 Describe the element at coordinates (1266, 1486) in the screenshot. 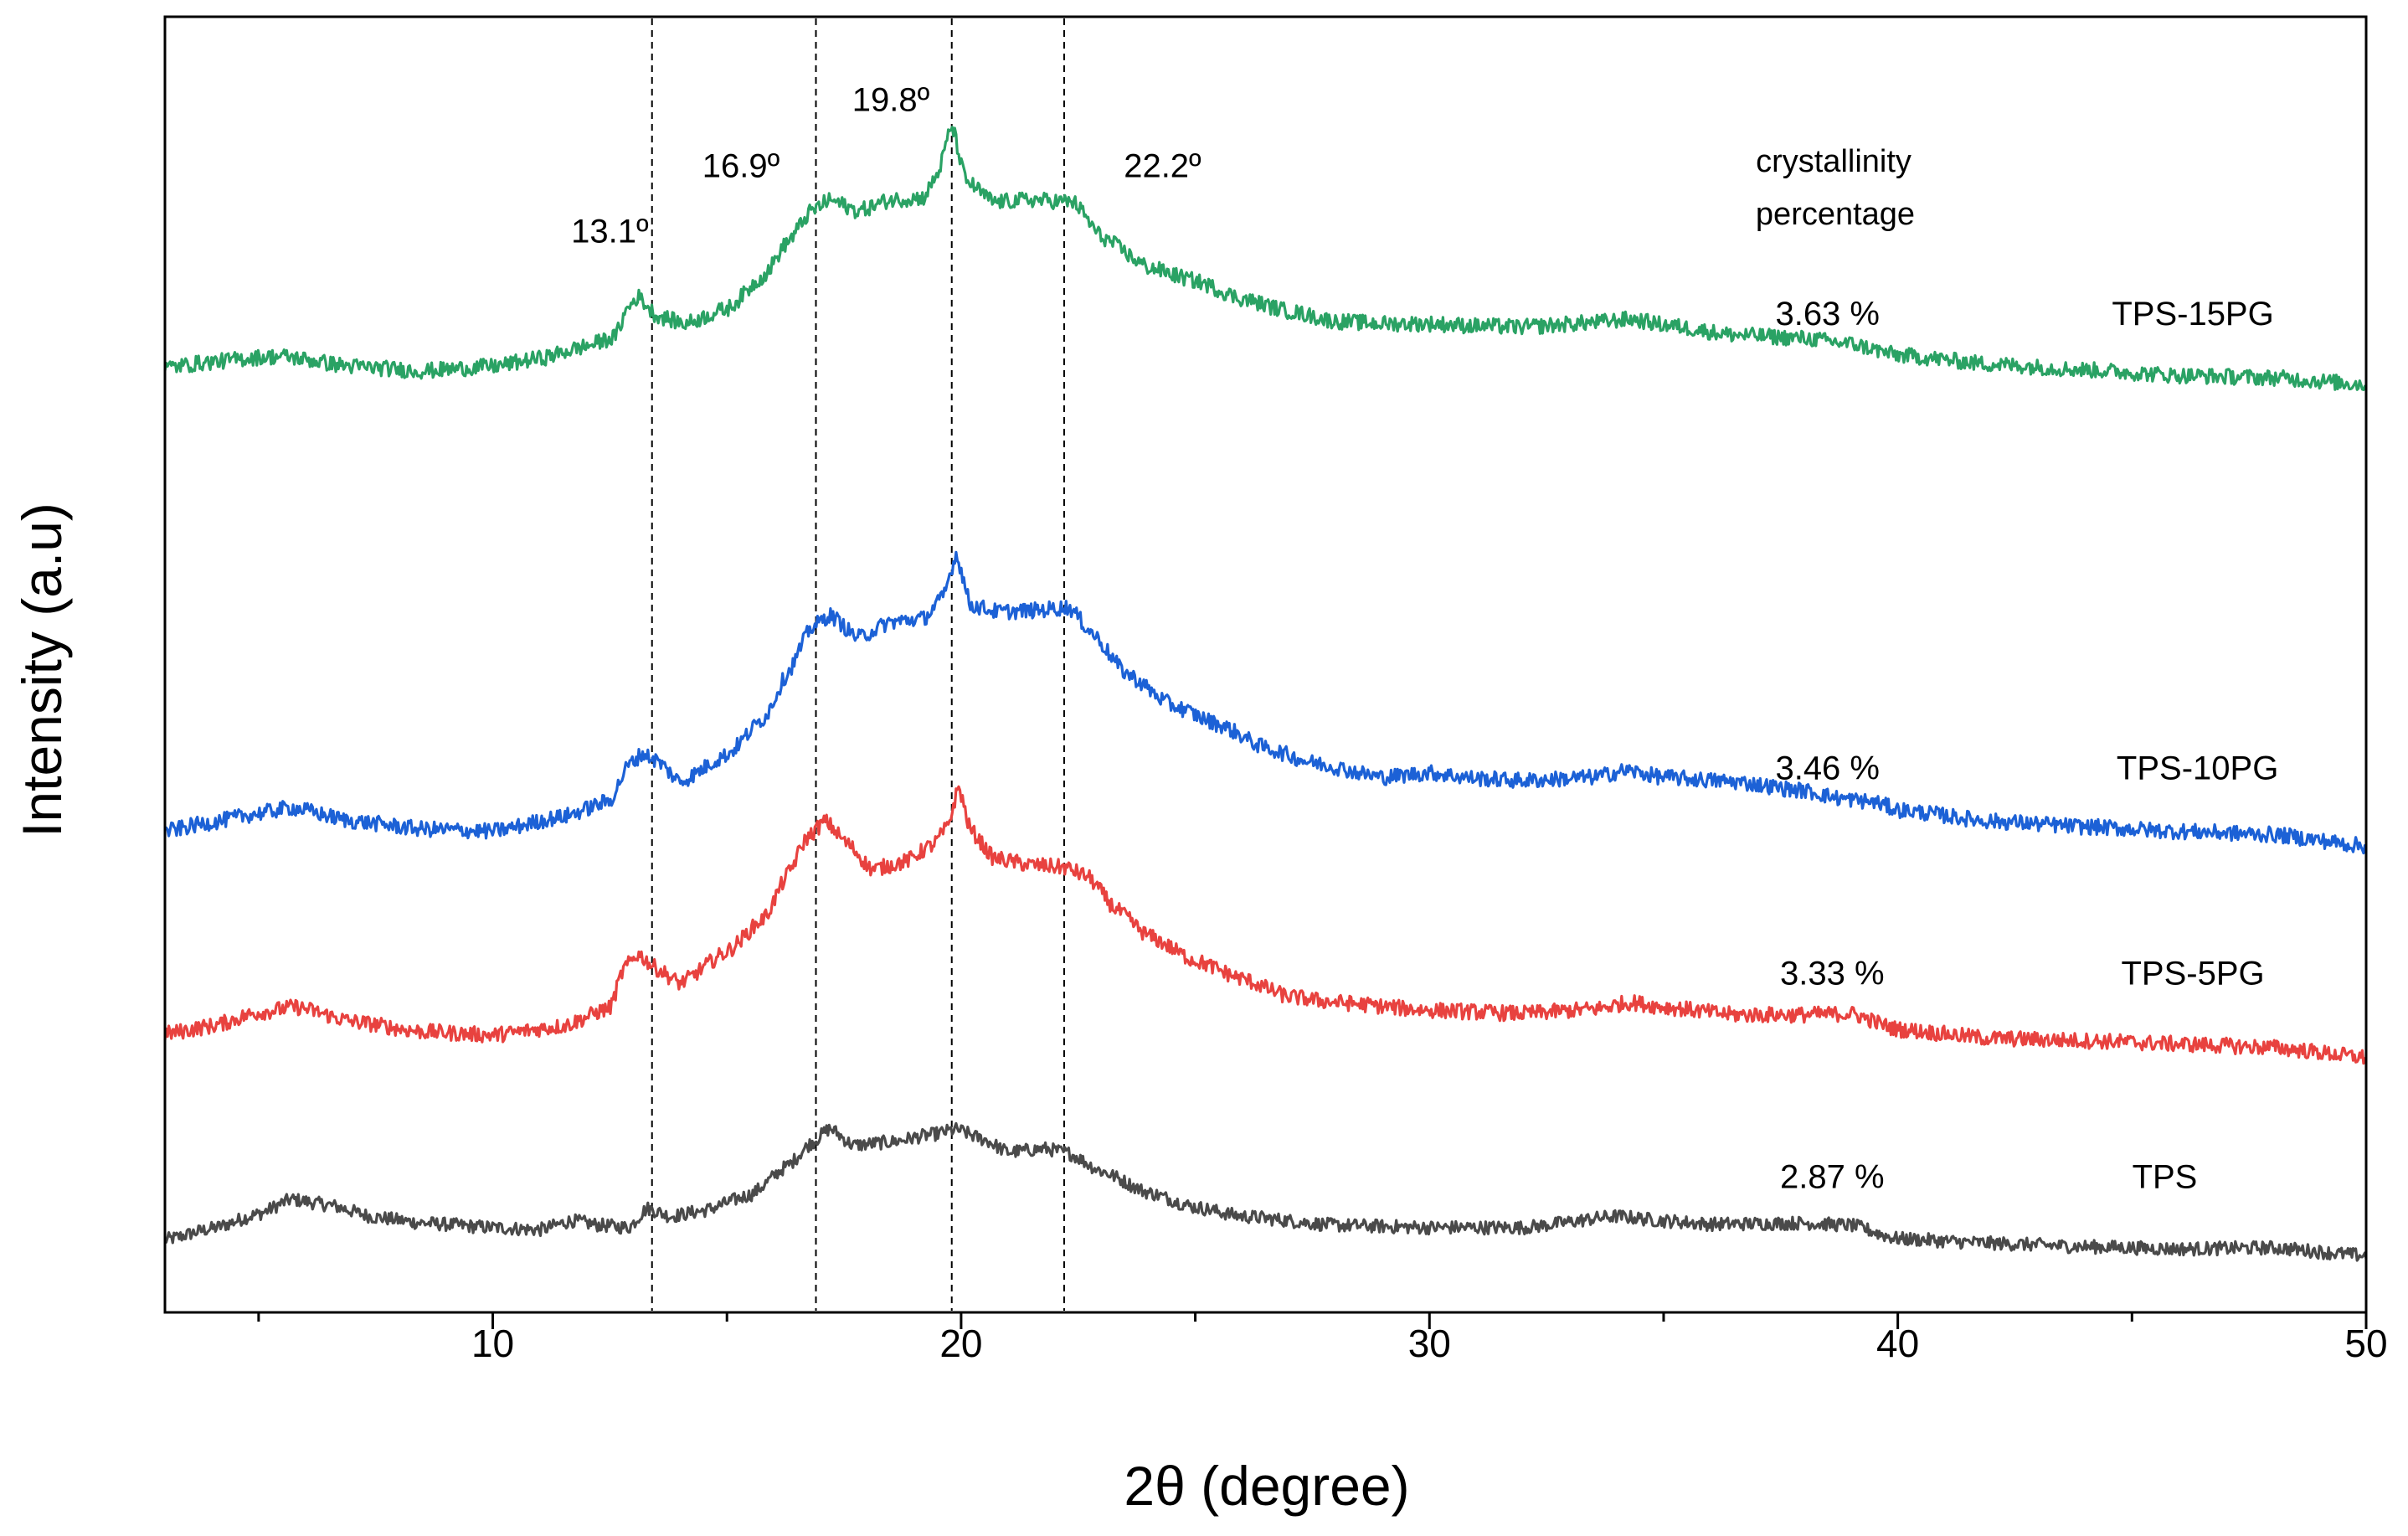

I see `x-axis-label: 2θ (degree)` at that location.